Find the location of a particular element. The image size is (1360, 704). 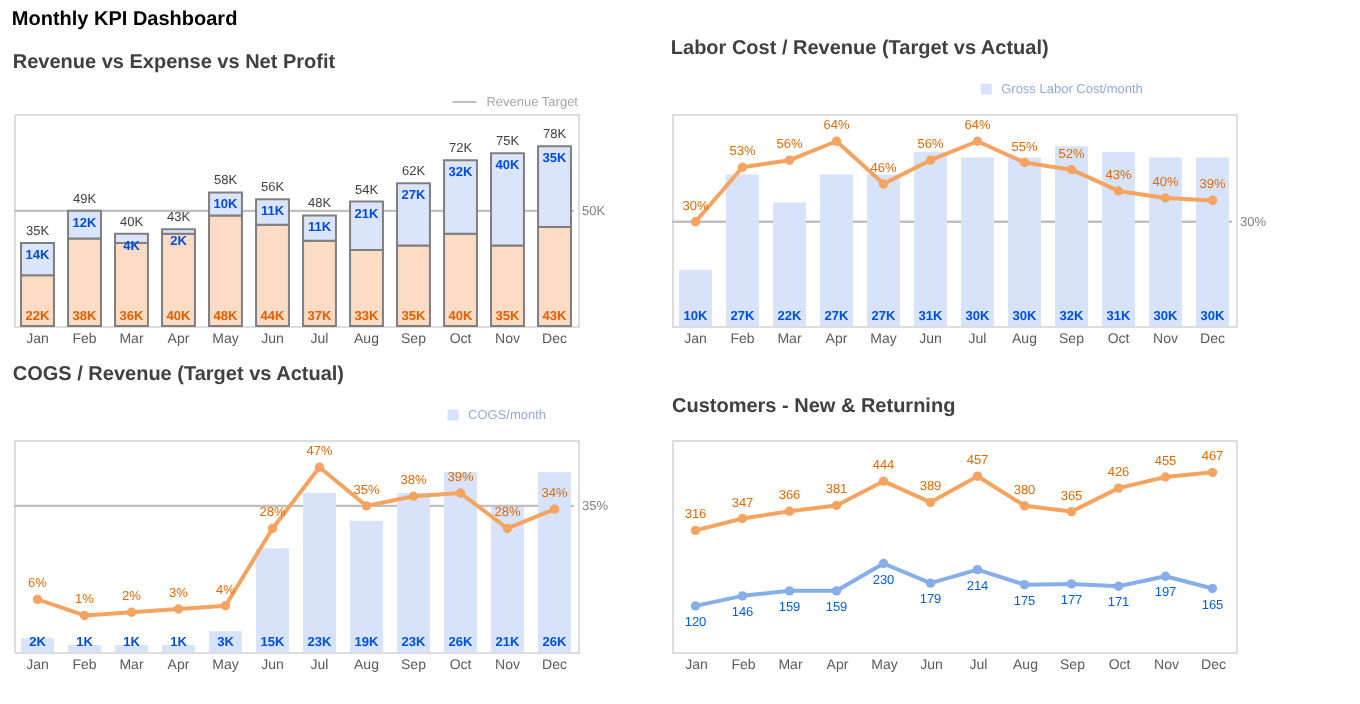

chart-title: Customers - New & Returning is located at coordinates (814, 407).